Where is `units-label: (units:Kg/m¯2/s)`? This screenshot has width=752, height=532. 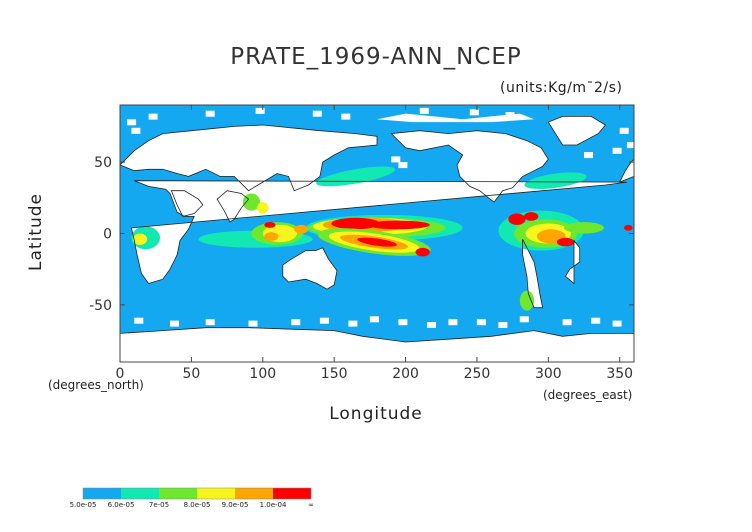 units-label: (units:Kg/m¯2/s) is located at coordinates (561, 88).